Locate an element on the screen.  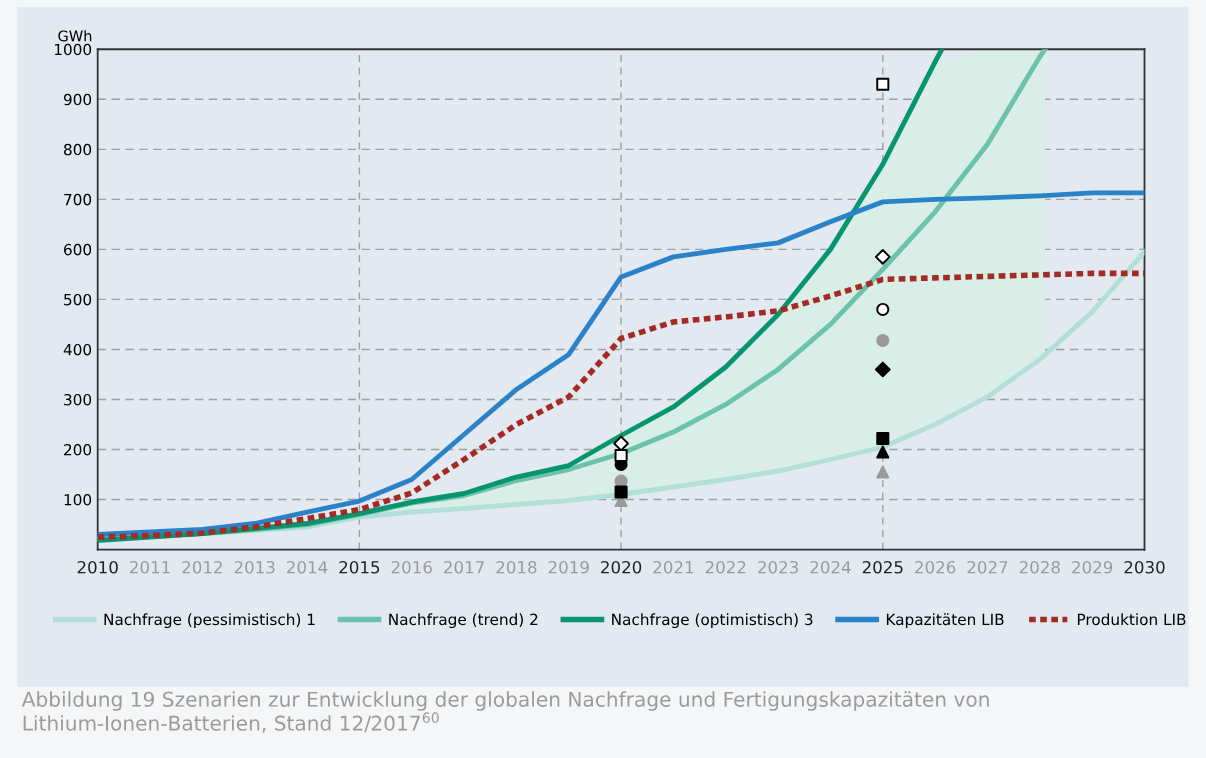
x-tick-label: 2016 is located at coordinates (411, 567).